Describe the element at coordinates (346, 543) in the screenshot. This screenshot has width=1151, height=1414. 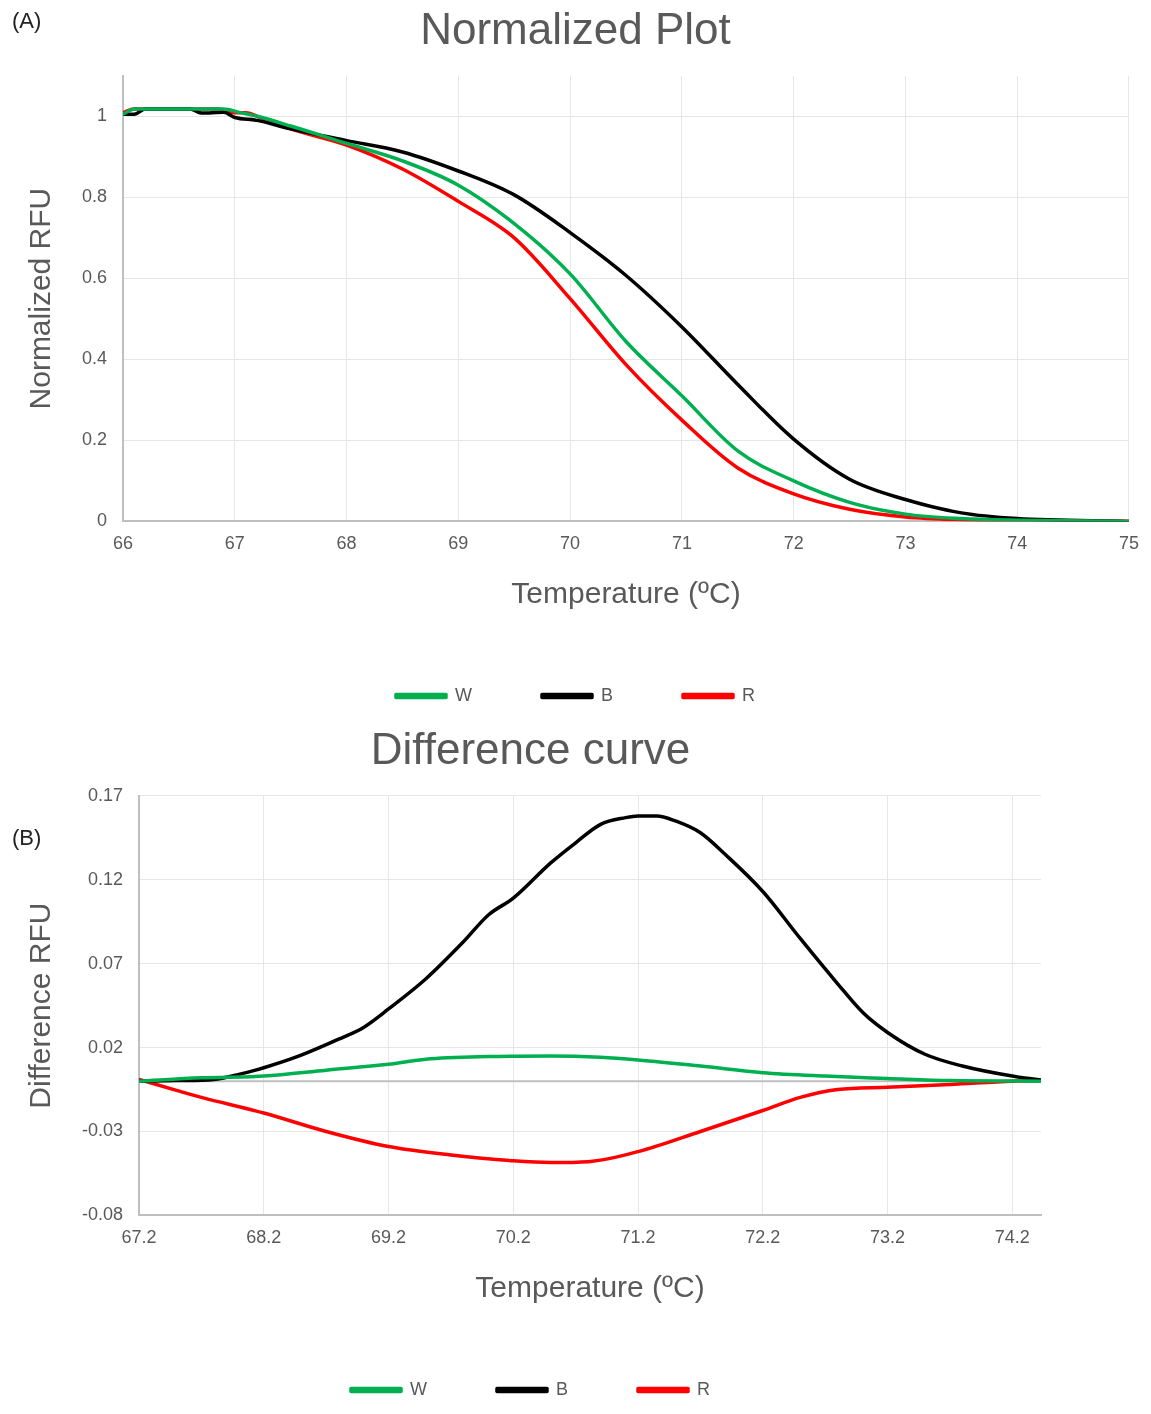
I see `x-tick-label: 68` at that location.